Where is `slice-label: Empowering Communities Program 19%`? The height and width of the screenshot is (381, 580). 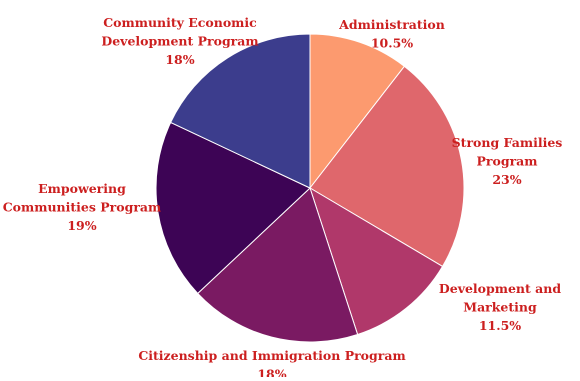 slice-label: Empowering Communities Program 19% is located at coordinates (82, 207).